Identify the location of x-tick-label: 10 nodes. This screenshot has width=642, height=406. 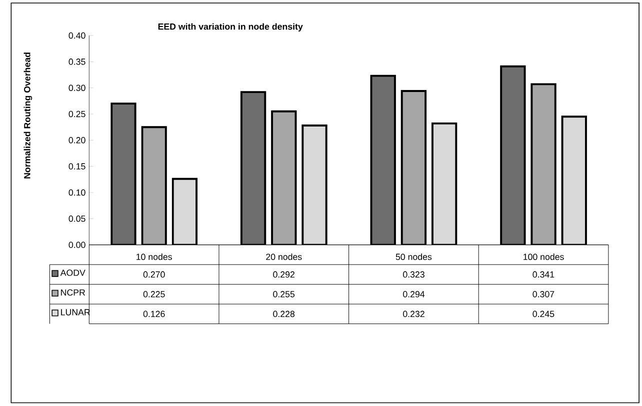
(154, 257).